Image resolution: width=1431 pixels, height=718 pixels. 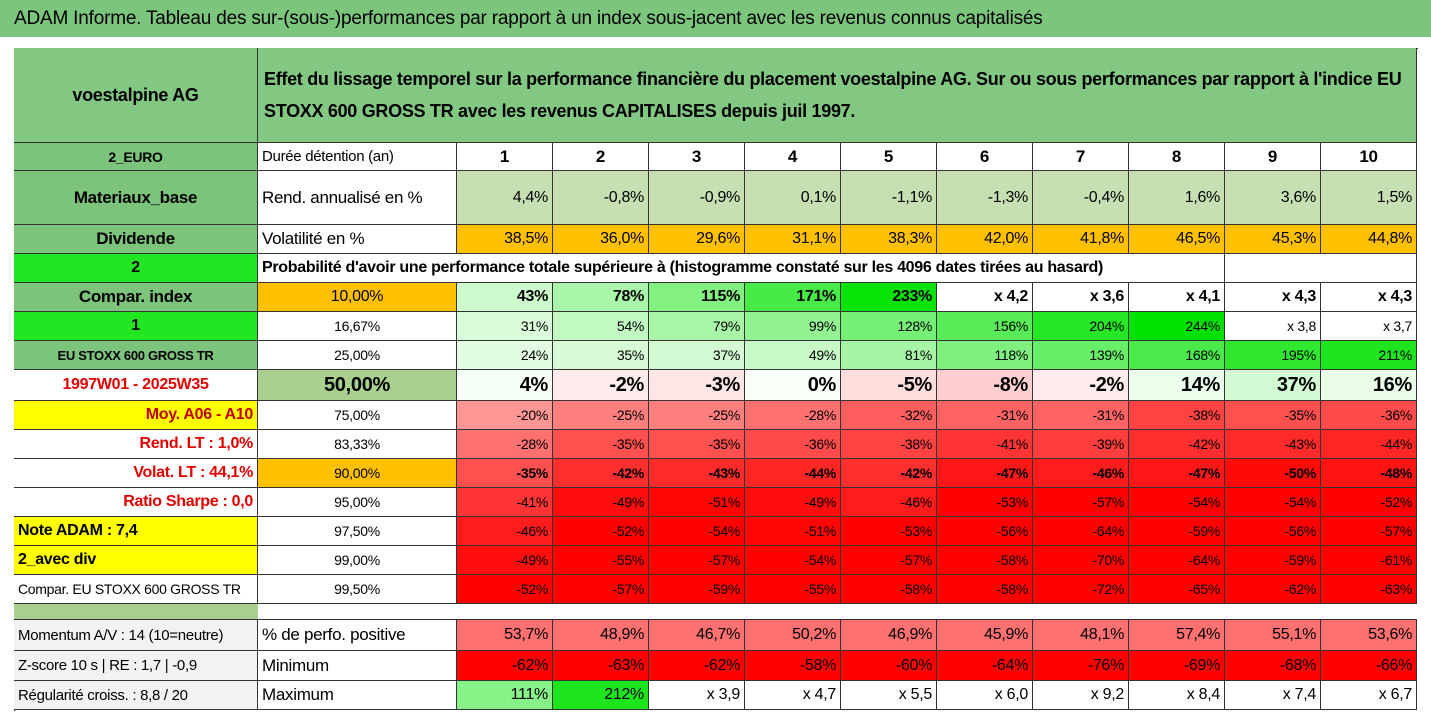 What do you see at coordinates (136, 157) in the screenshot?
I see `row-label: 2_EURO` at bounding box center [136, 157].